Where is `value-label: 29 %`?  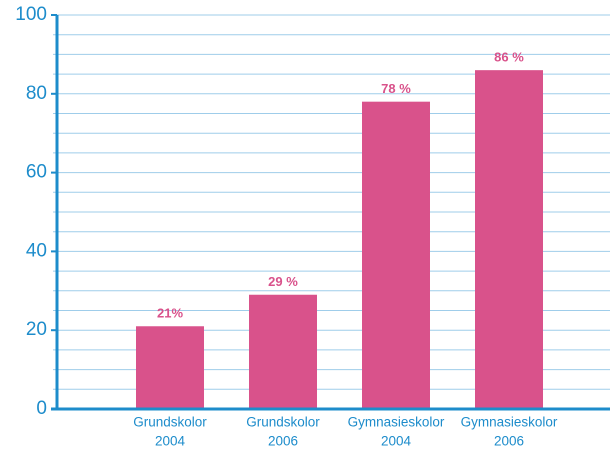
value-label: 29 % is located at coordinates (283, 281).